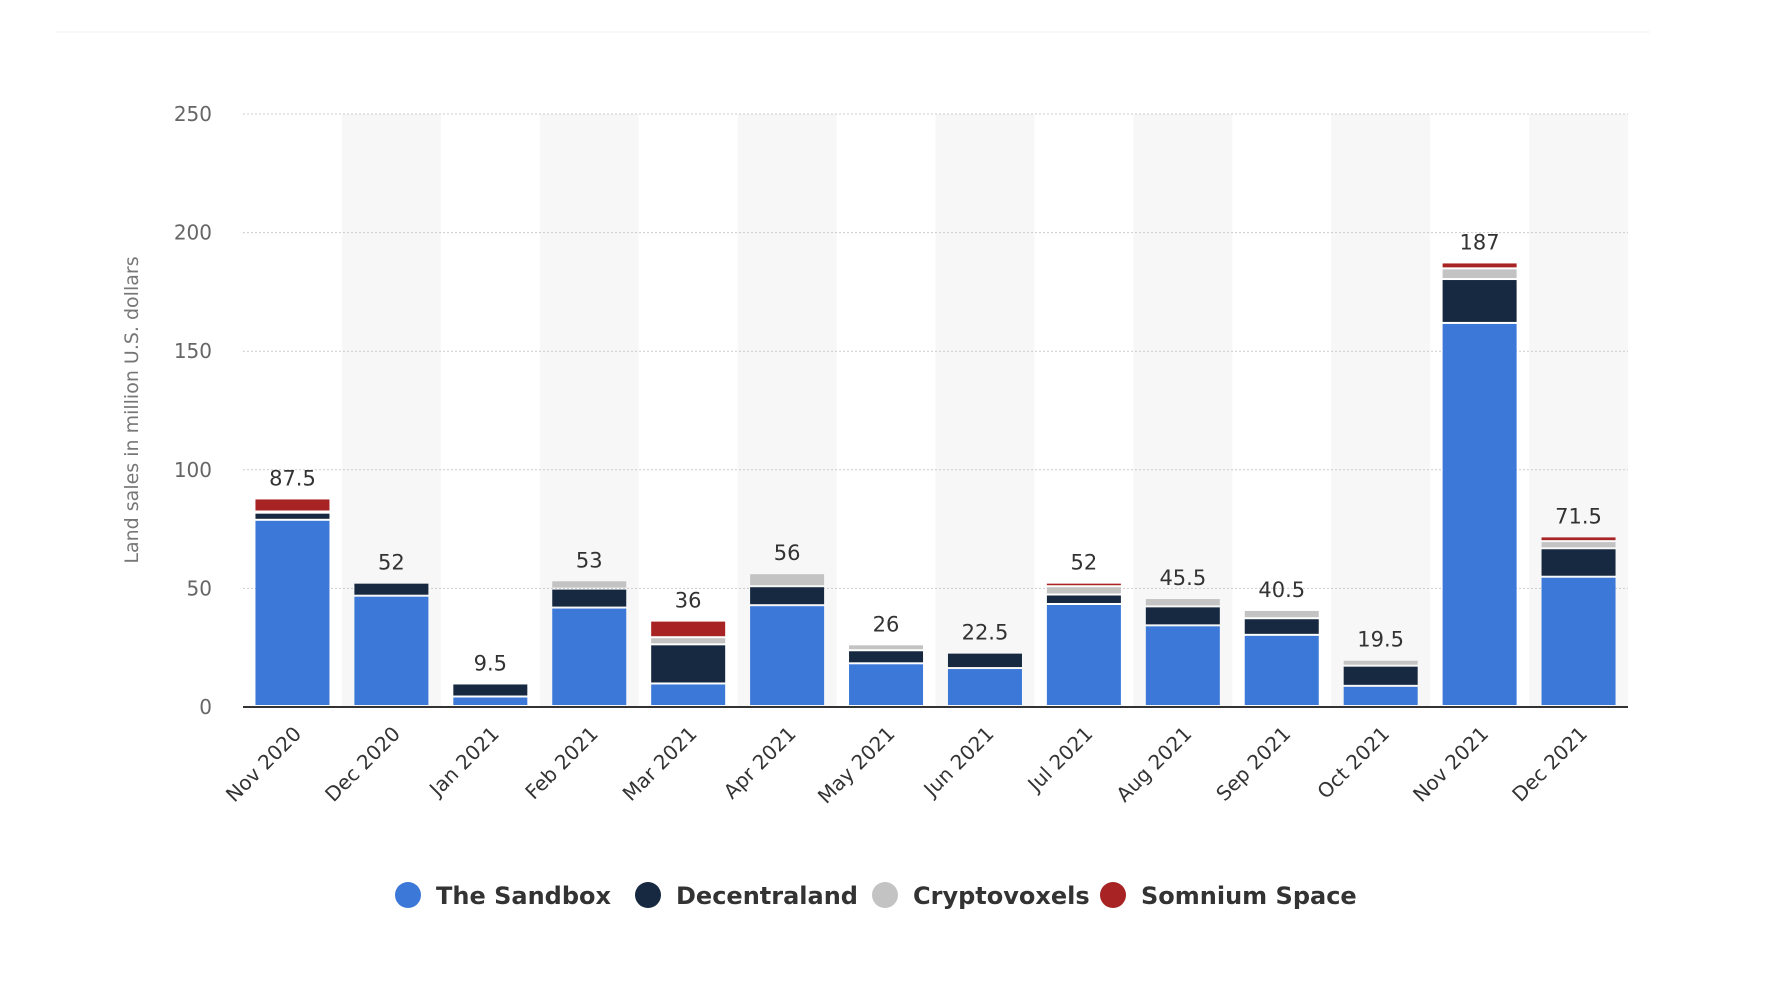 This screenshot has width=1768, height=982. What do you see at coordinates (1059, 760) in the screenshot?
I see `x-tick-label: Jul 2021` at bounding box center [1059, 760].